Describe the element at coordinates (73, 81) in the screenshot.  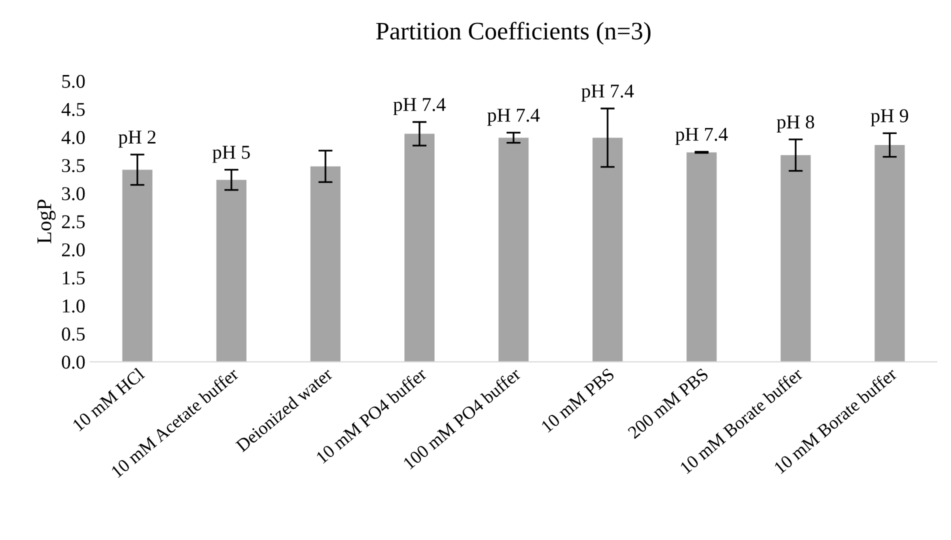
I see `y-tick-label: 5.0` at that location.